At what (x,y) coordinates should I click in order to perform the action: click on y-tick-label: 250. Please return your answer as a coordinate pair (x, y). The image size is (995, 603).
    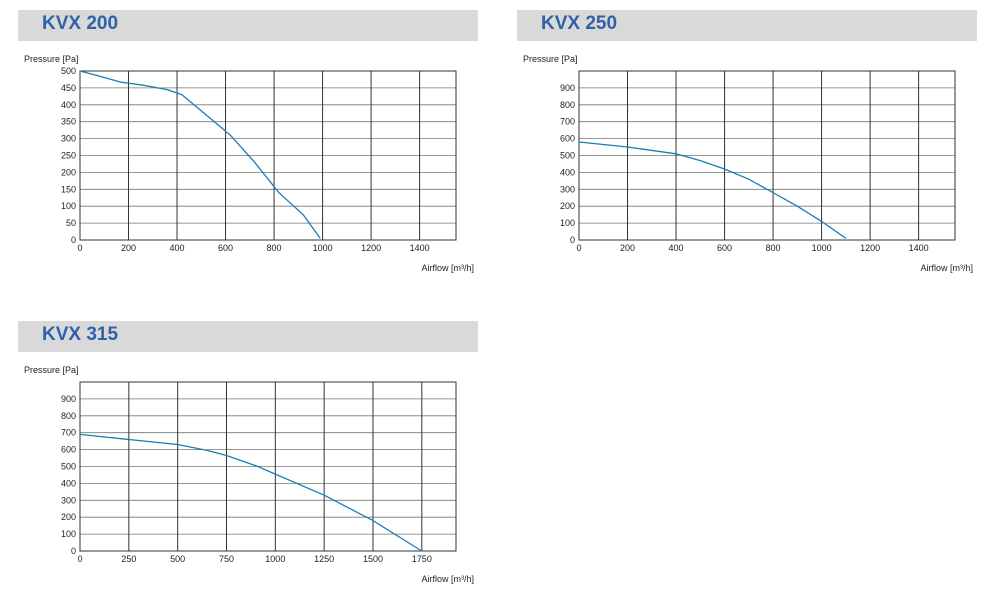
    Looking at the image, I should click on (68, 156).